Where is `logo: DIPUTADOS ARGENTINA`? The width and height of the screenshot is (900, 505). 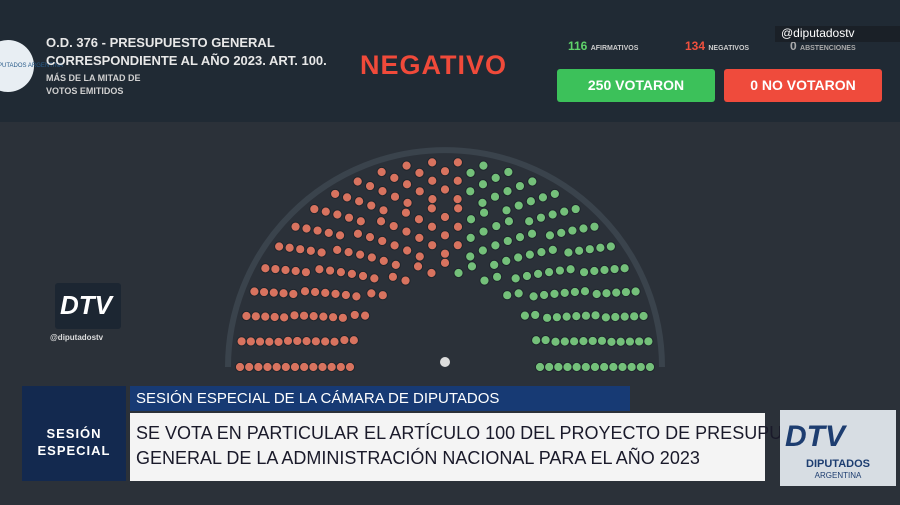 logo: DIPUTADOS ARGENTINA is located at coordinates (31, 66).